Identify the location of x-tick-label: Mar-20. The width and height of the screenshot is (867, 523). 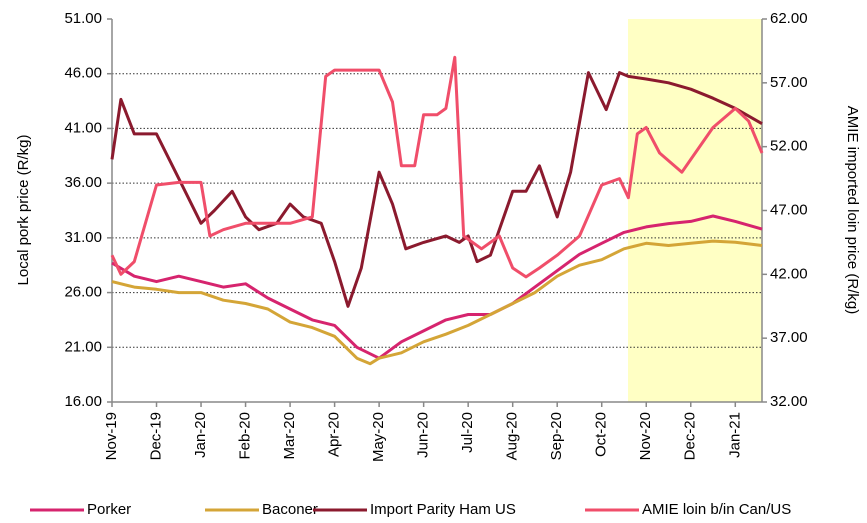
(289, 436).